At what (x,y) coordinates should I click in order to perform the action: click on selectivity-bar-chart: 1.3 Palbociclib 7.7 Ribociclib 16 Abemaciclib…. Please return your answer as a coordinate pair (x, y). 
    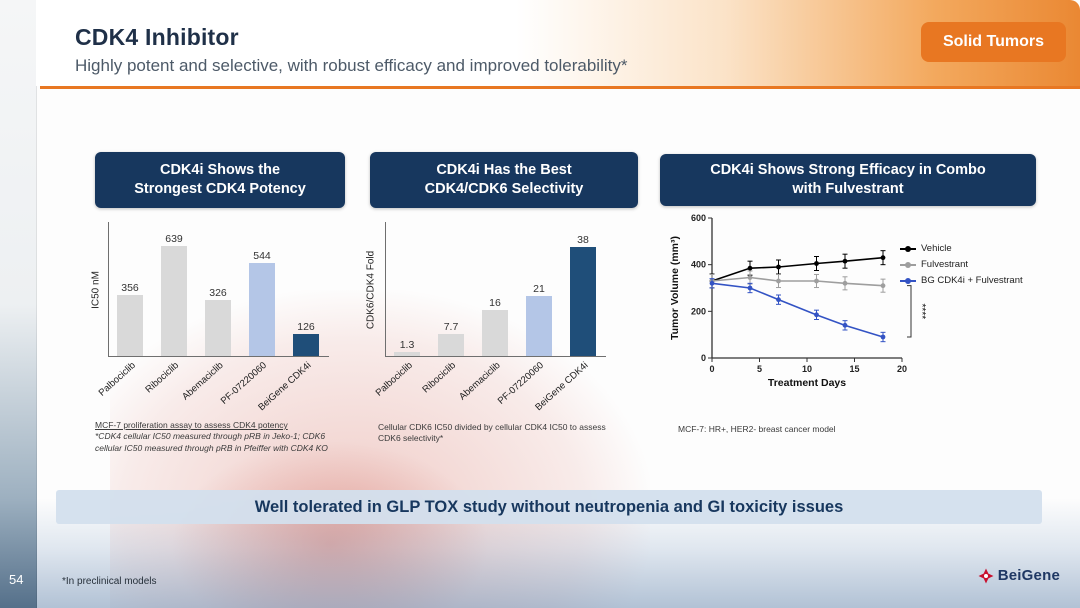
    Looking at the image, I should click on (489, 317).